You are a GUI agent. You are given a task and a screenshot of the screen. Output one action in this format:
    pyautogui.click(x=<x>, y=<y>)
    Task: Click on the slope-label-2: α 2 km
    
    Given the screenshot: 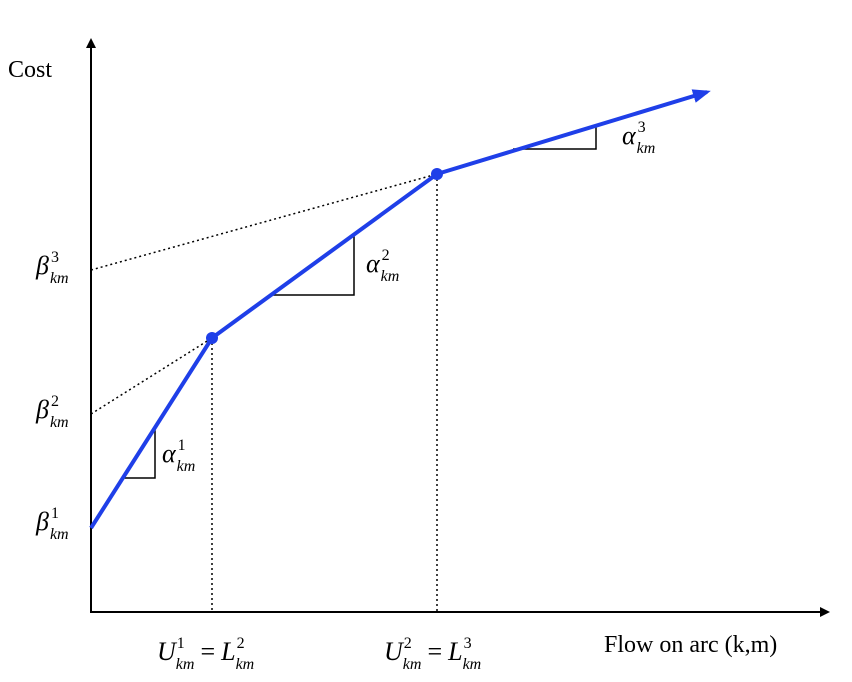 What is the action you would take?
    pyautogui.click(x=382, y=266)
    